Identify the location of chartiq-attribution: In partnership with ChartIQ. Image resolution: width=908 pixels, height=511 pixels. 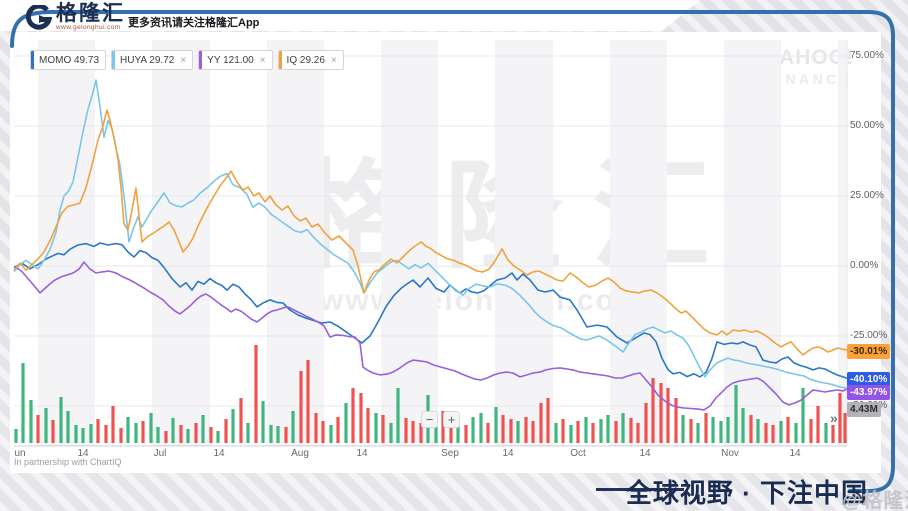
(68, 462).